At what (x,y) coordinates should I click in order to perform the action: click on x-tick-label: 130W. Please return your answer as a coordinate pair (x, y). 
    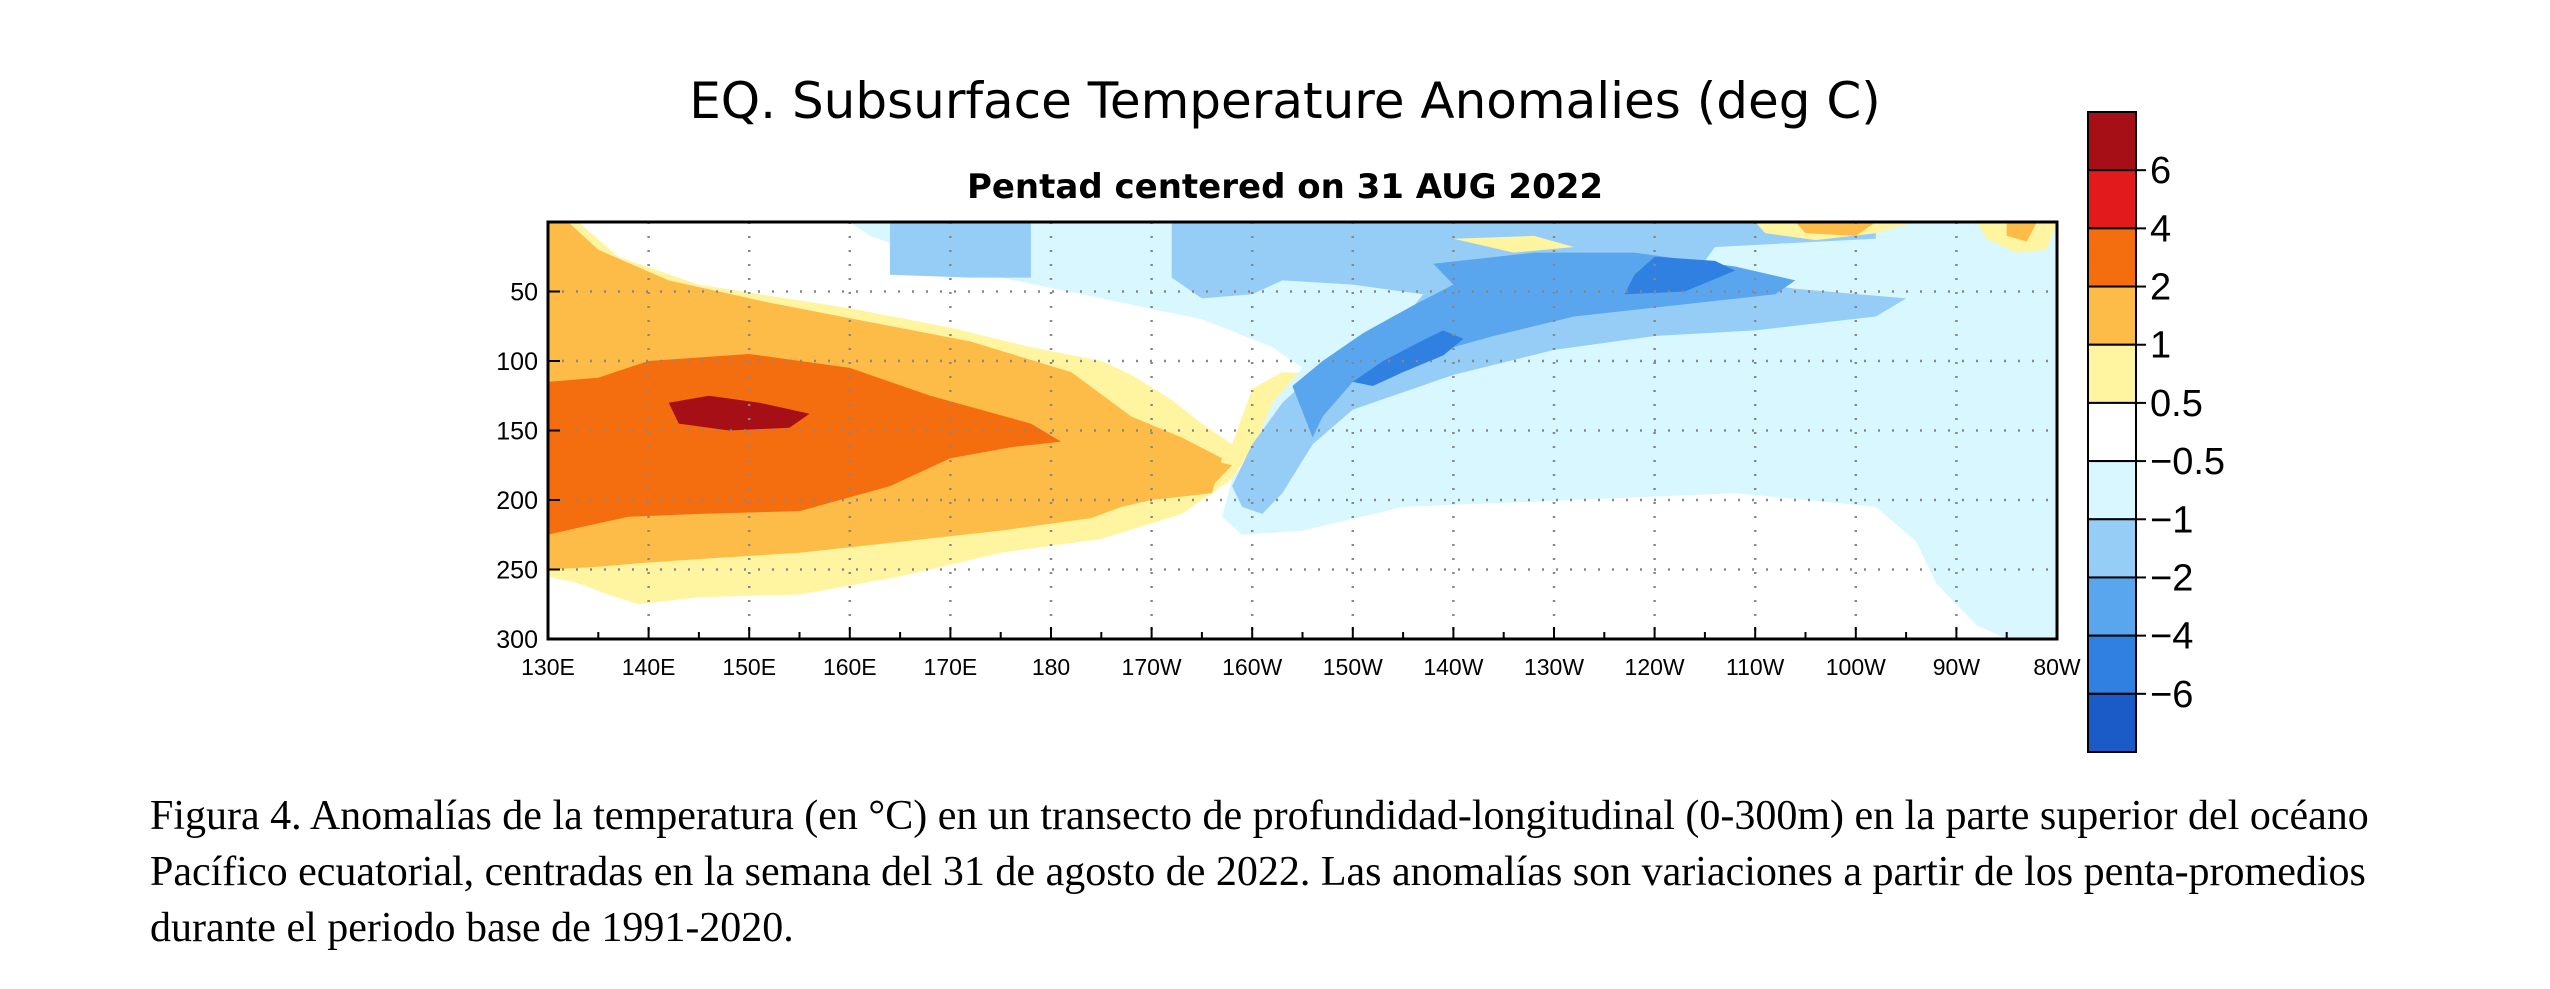
    Looking at the image, I should click on (1554, 667).